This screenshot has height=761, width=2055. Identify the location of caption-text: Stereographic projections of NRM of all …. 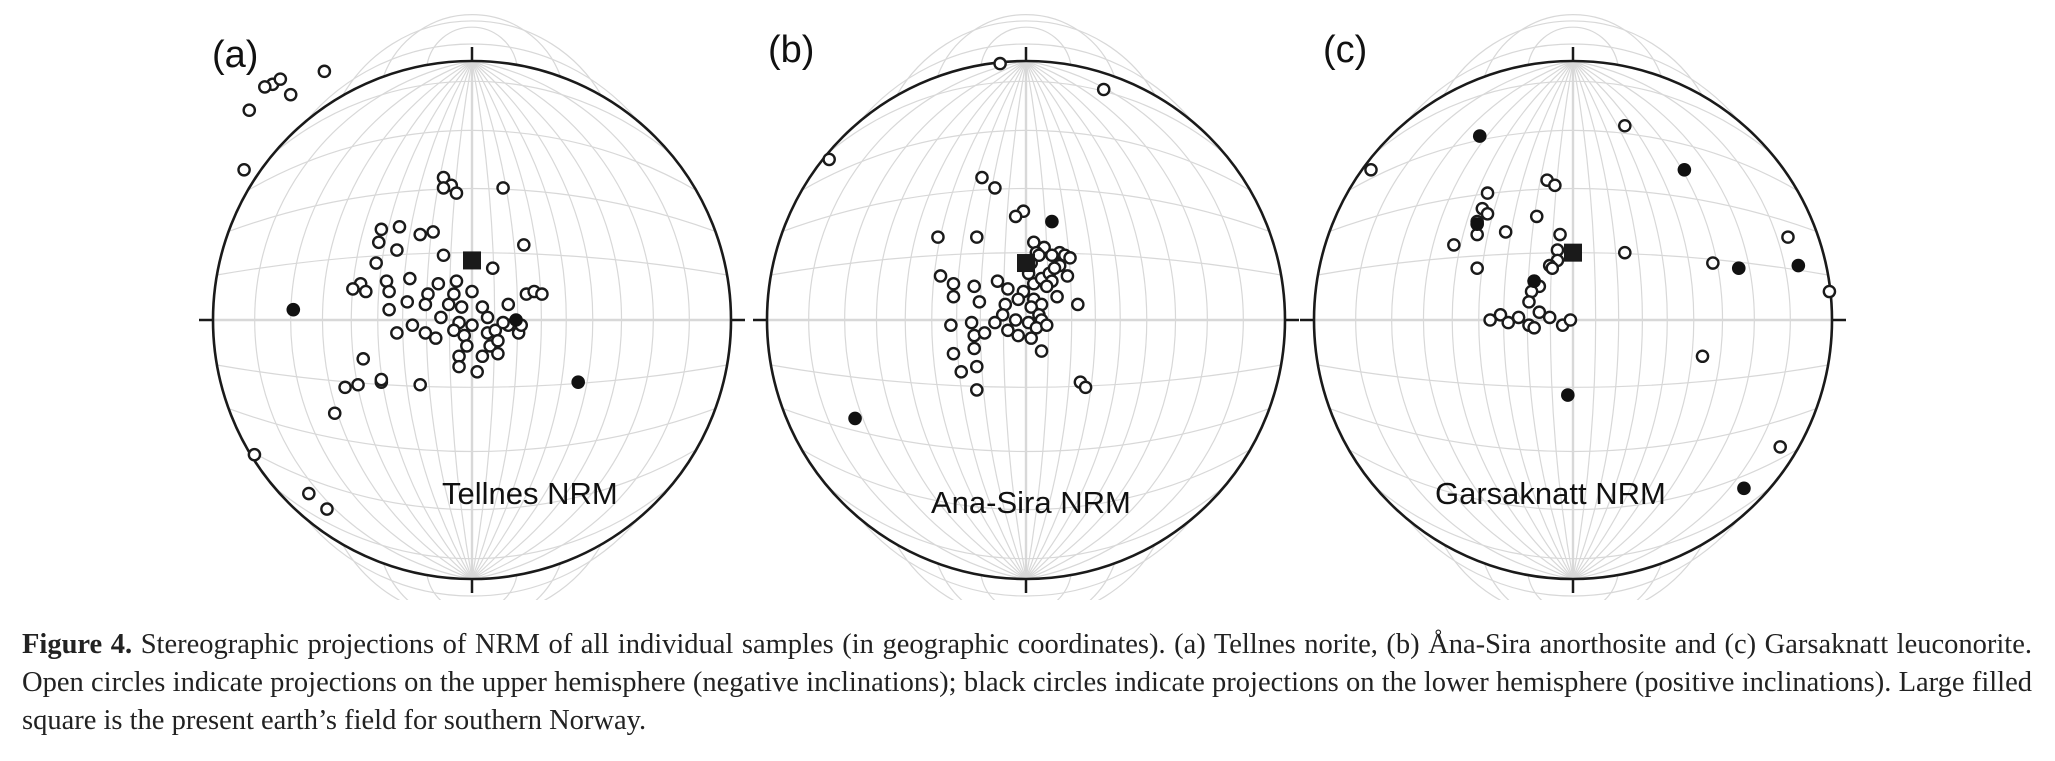
(1027, 682).